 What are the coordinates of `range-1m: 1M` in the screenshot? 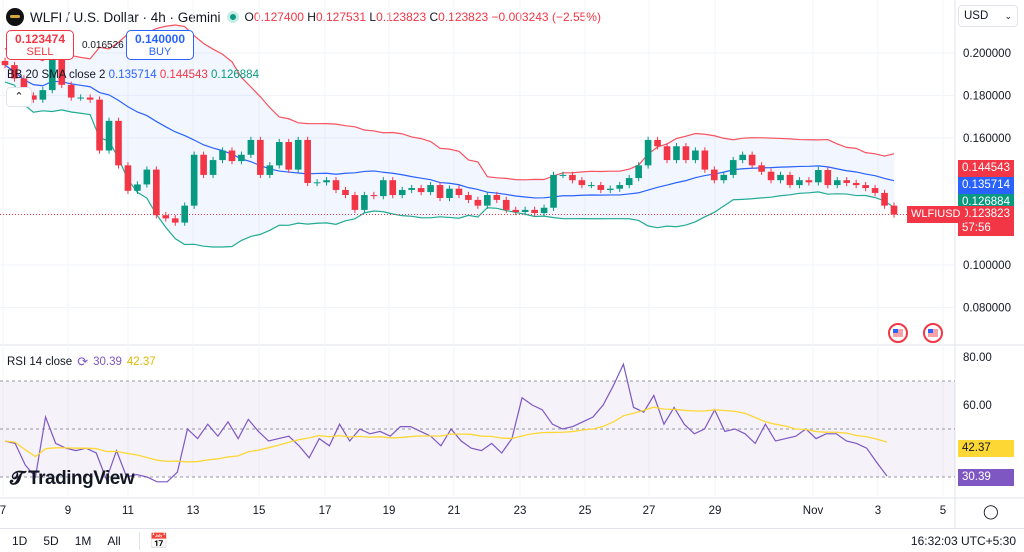 It's located at (83, 540).